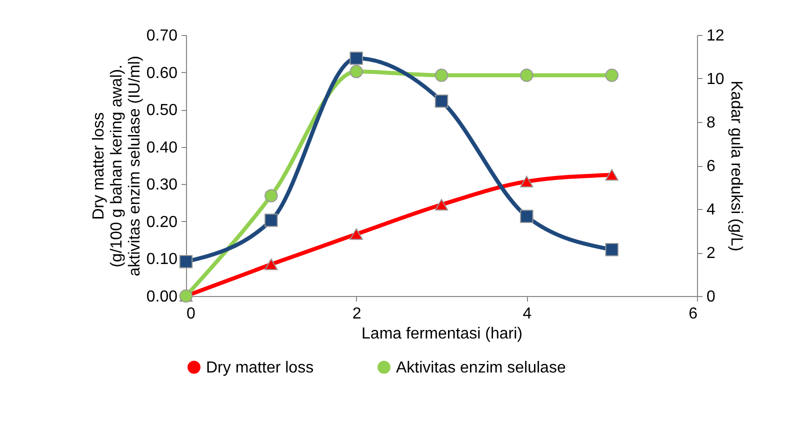 Image resolution: width=793 pixels, height=425 pixels. I want to click on y2-tick-label: 6, so click(711, 166).